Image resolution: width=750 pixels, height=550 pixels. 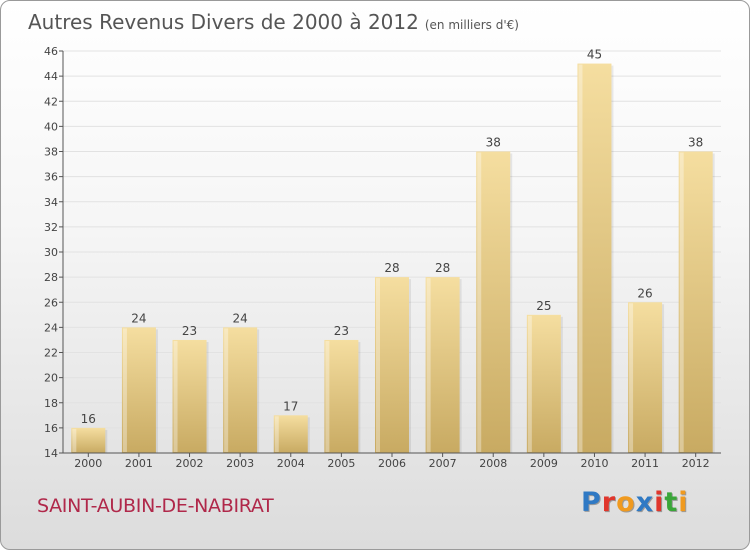 What do you see at coordinates (544, 463) in the screenshot?
I see `x-tick-label: 2009` at bounding box center [544, 463].